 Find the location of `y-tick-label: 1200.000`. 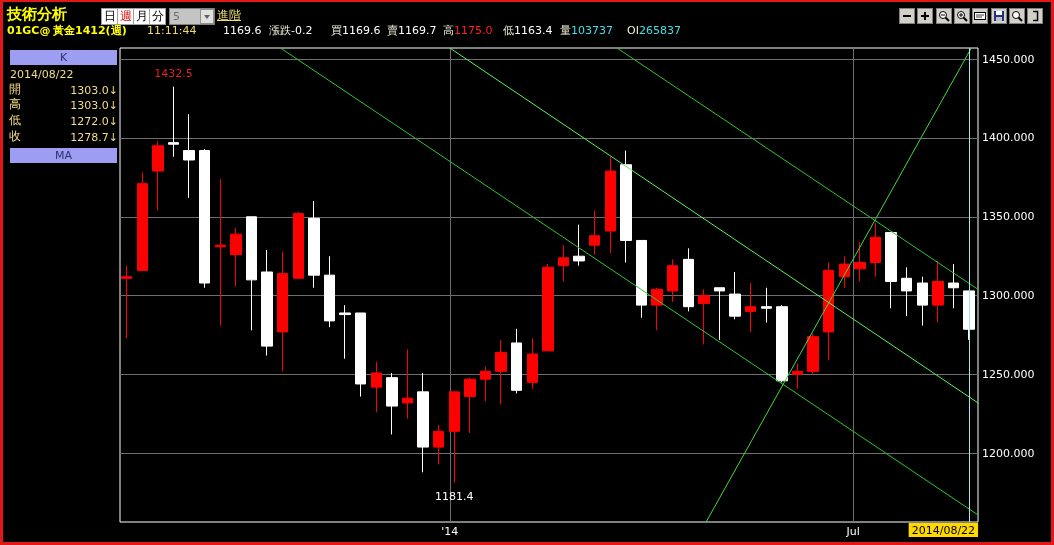

y-tick-label: 1200.000 is located at coordinates (1008, 453).